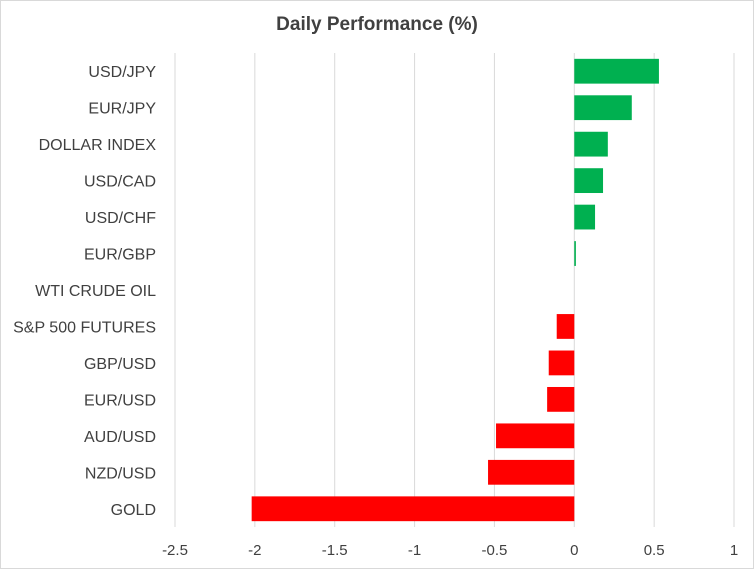 This screenshot has width=754, height=569. I want to click on category-label: USD/JPY, so click(122, 72).